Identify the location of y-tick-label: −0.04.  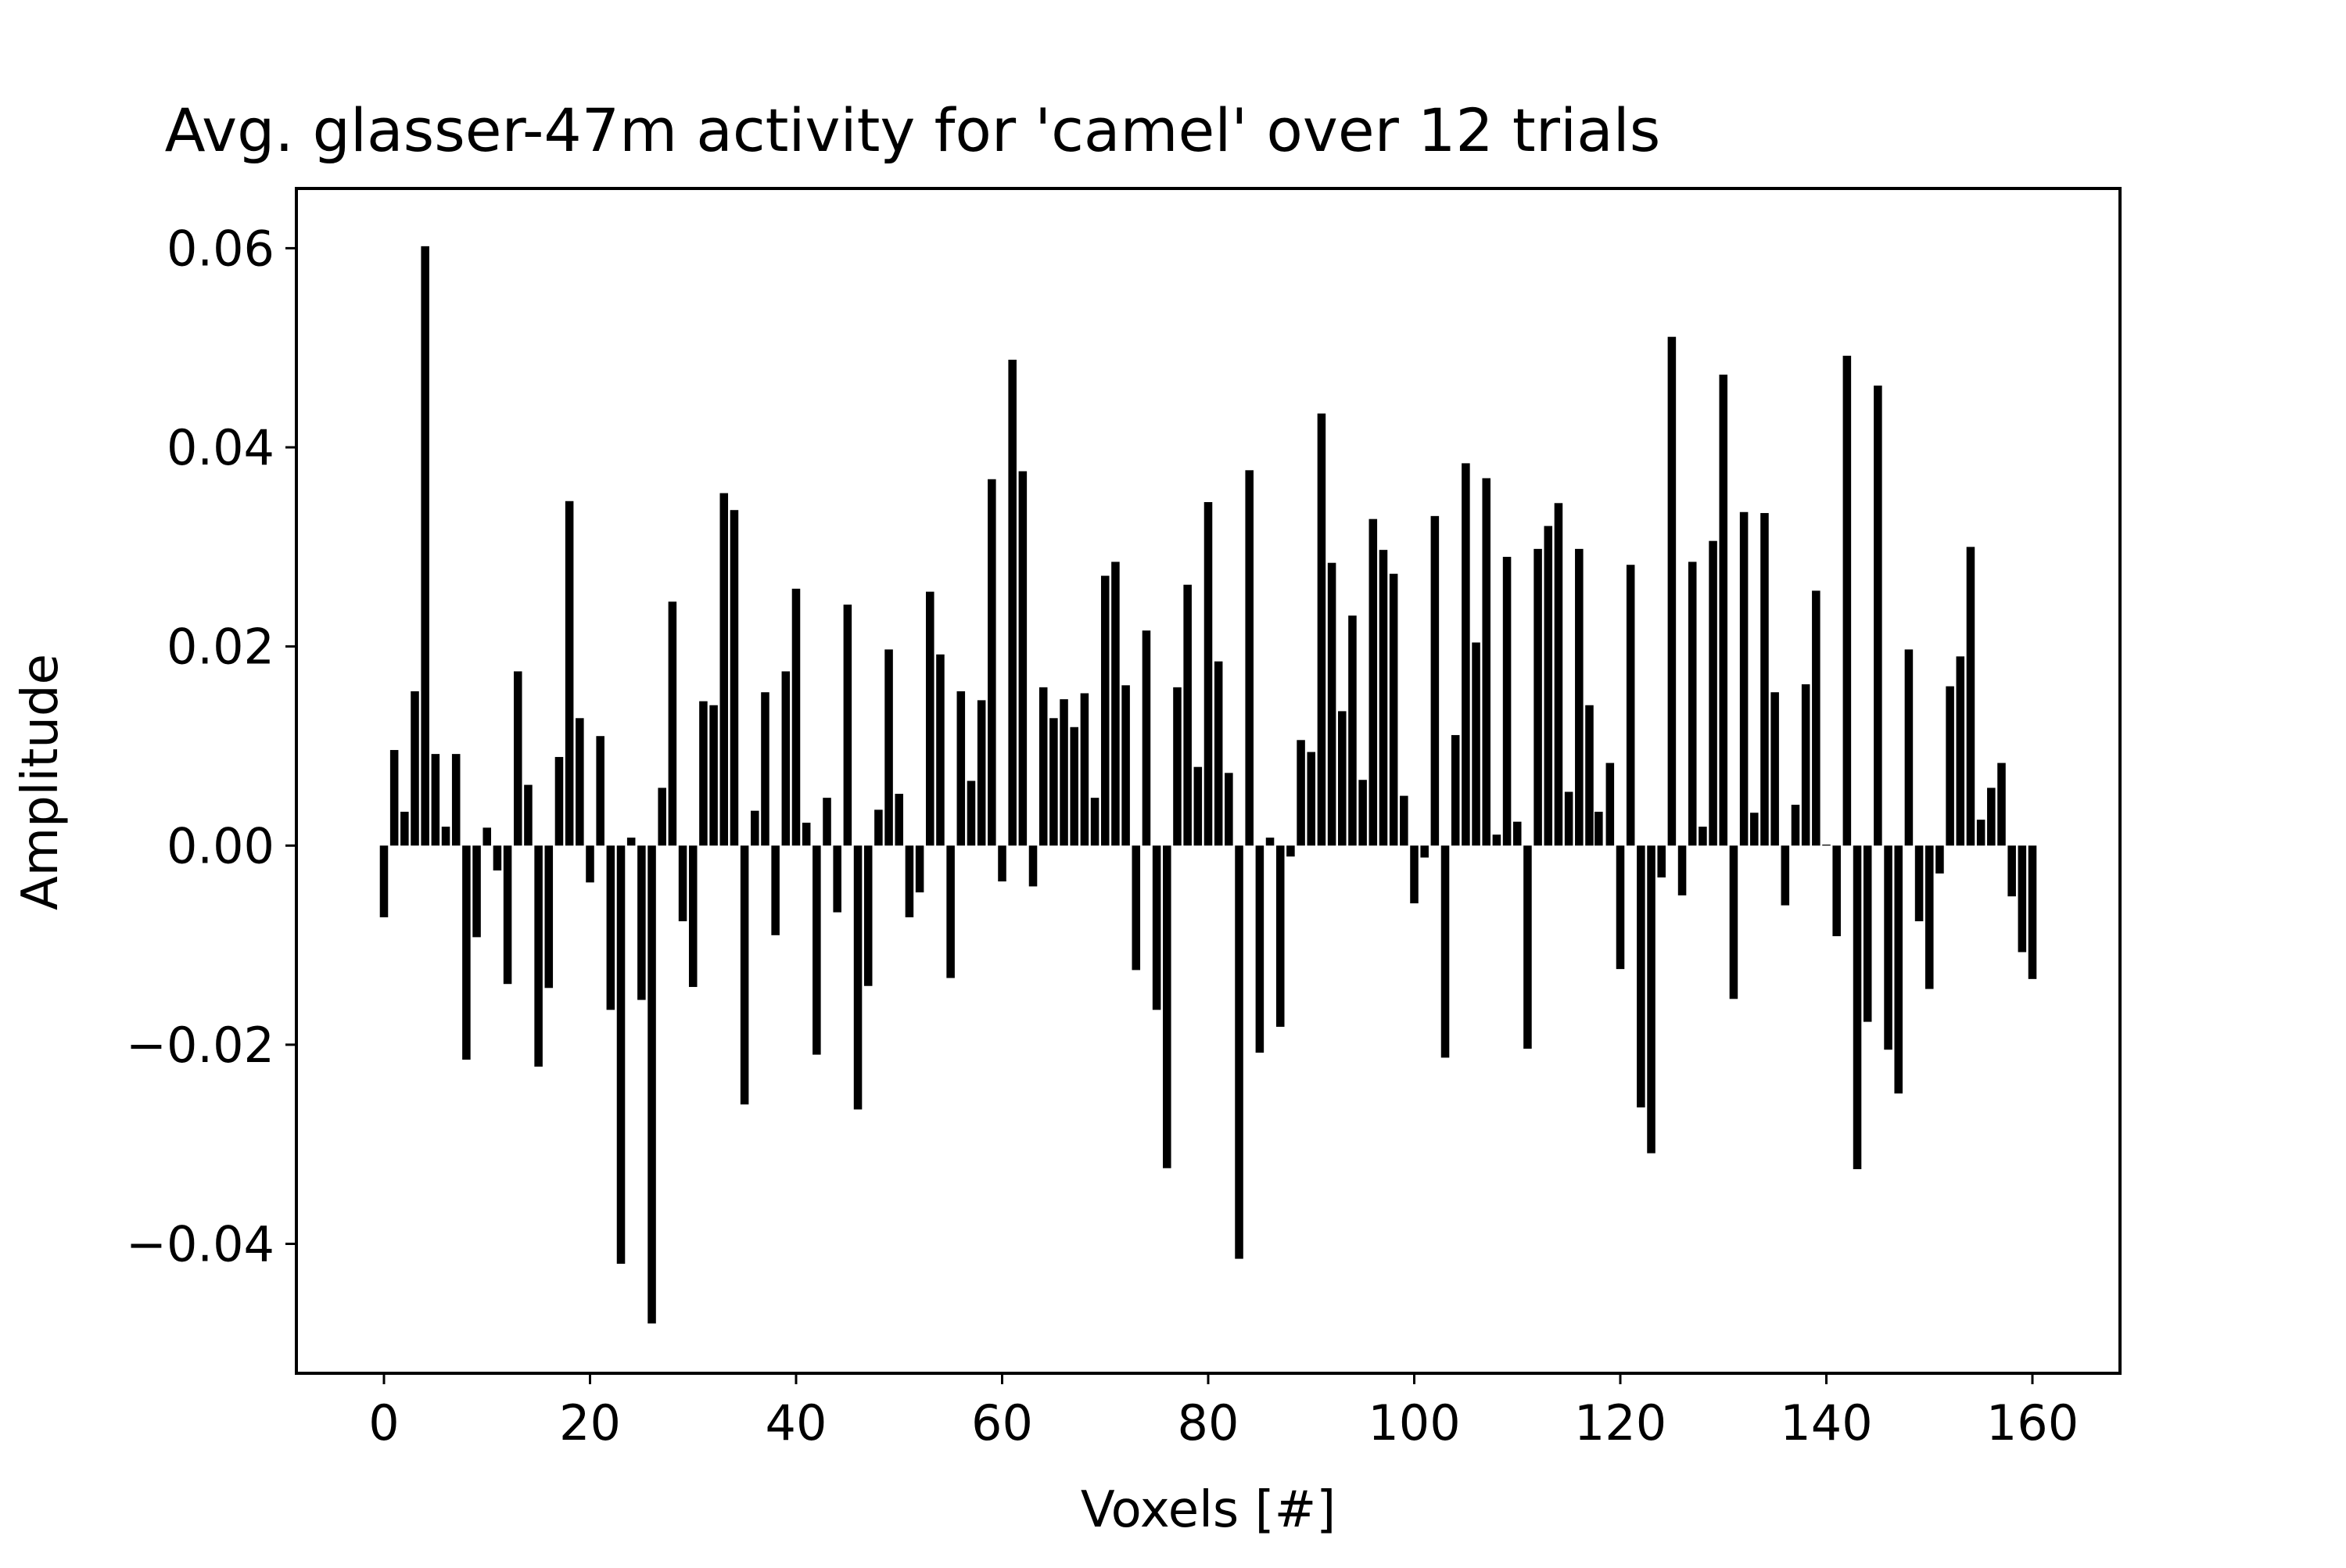
(200, 1243).